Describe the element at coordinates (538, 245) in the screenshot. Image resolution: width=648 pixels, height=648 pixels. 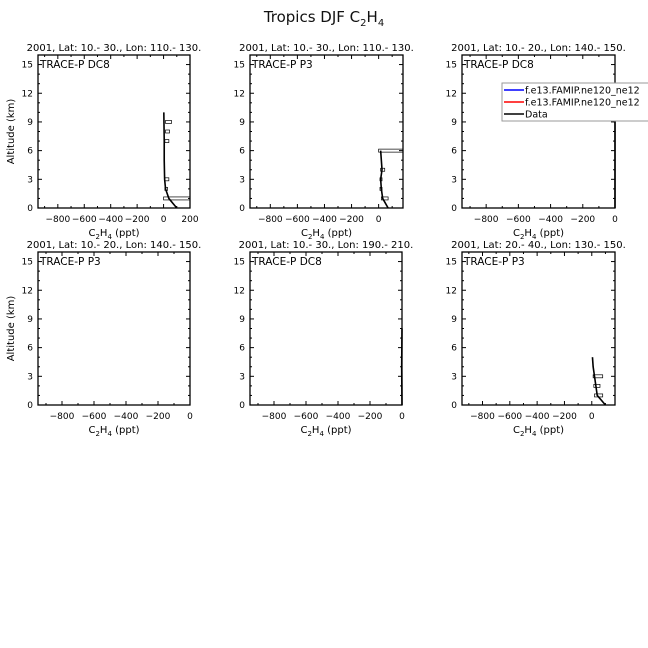
I see `panel-subtitle: 2001, Lat: 20.- 40., Lon: 130.- 150.` at that location.